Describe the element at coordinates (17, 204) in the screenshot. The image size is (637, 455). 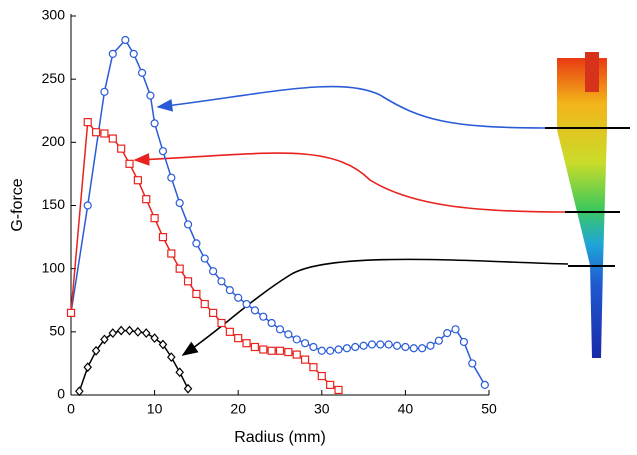
I see `y-axis-title: G-force` at that location.